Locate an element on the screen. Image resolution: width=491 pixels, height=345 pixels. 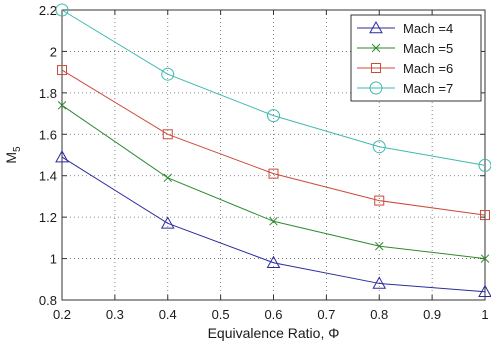
legend-item: Mach =4 is located at coordinates (405, 28).